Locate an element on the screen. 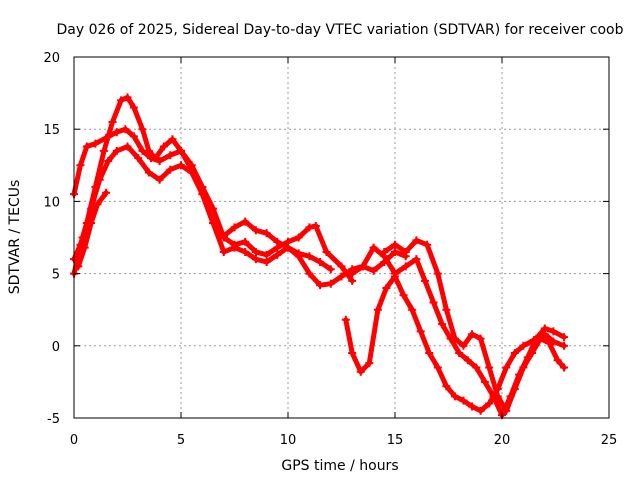 This screenshot has width=640, height=480. y-axis-title: SDTVAR / TECUs is located at coordinates (15, 237).